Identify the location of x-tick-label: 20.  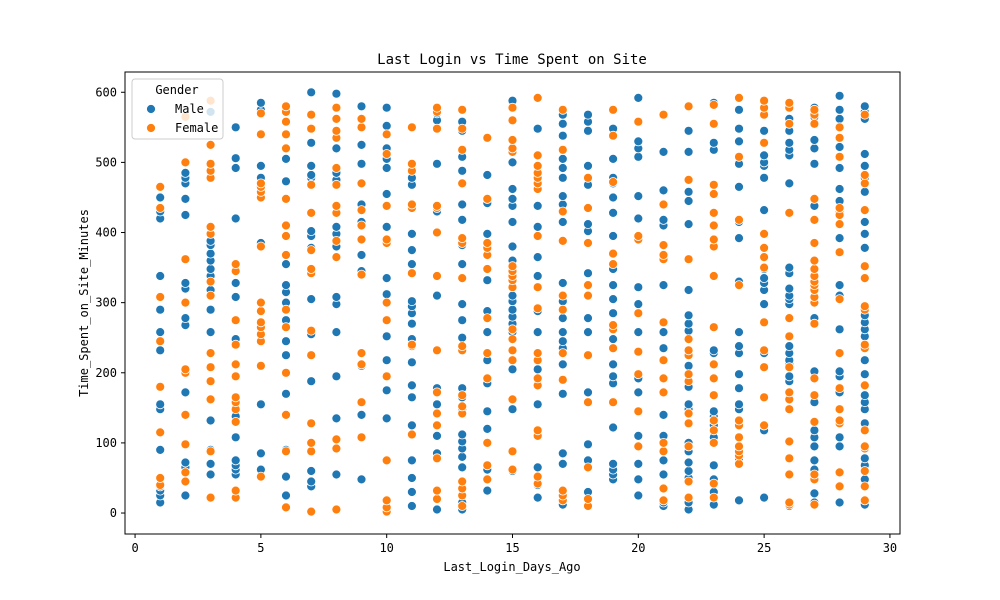
(638, 548).